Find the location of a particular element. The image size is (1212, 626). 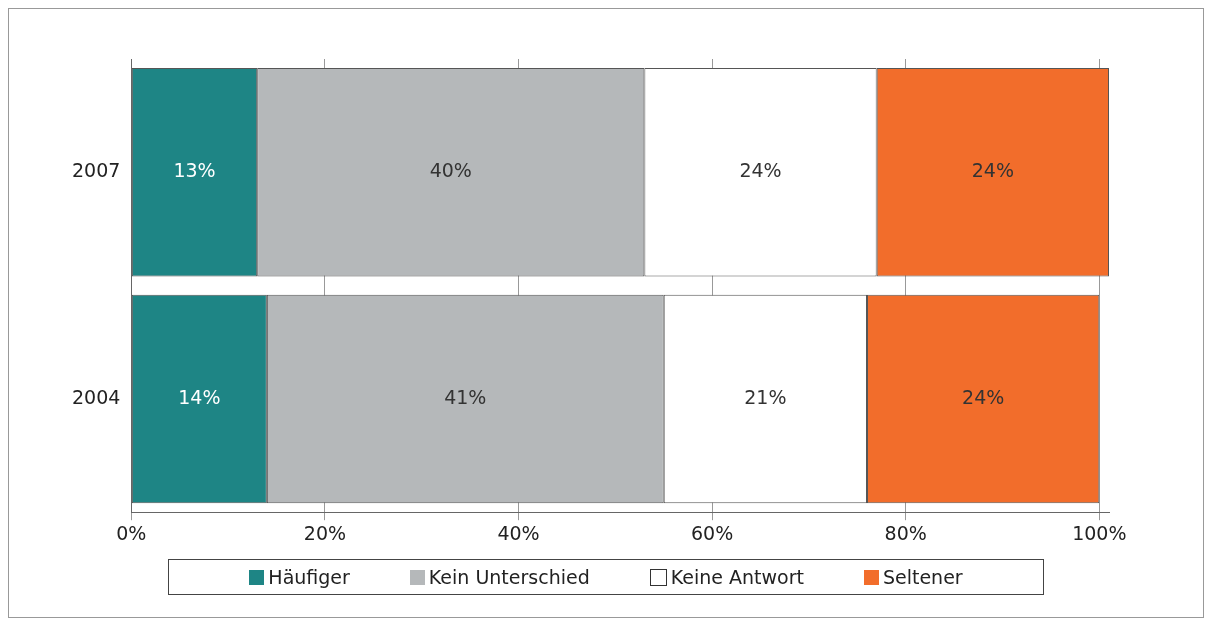

text: 40% is located at coordinates (450, 170).